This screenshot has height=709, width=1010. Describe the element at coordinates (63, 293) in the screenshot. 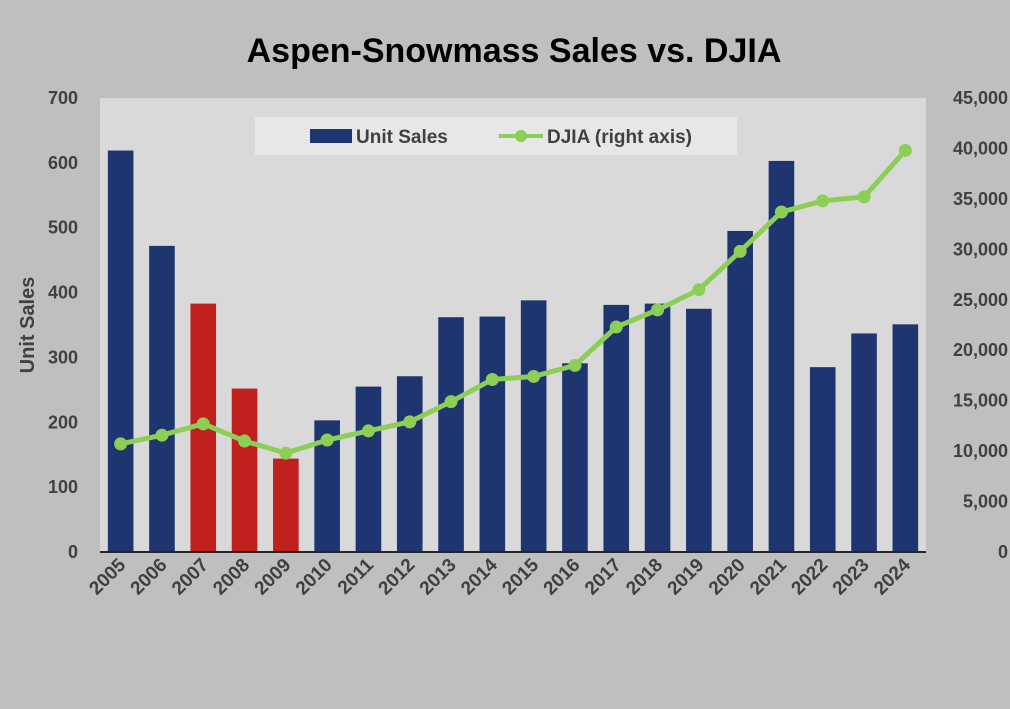

I see `y-tick-label: 400` at that location.